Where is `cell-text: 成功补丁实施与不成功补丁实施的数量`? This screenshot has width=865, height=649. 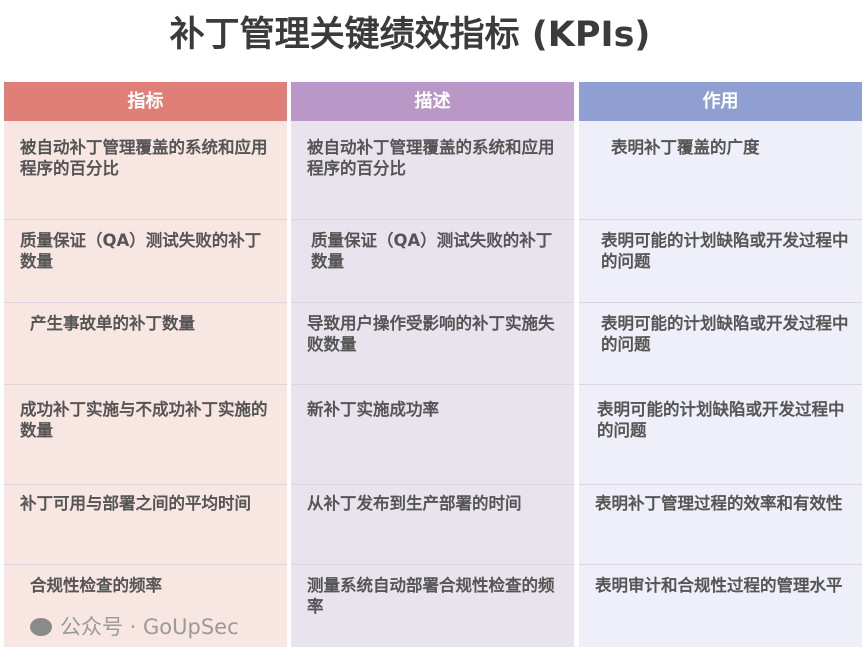
cell-text: 成功补丁实施与不成功补丁实施的数量 is located at coordinates (144, 420).